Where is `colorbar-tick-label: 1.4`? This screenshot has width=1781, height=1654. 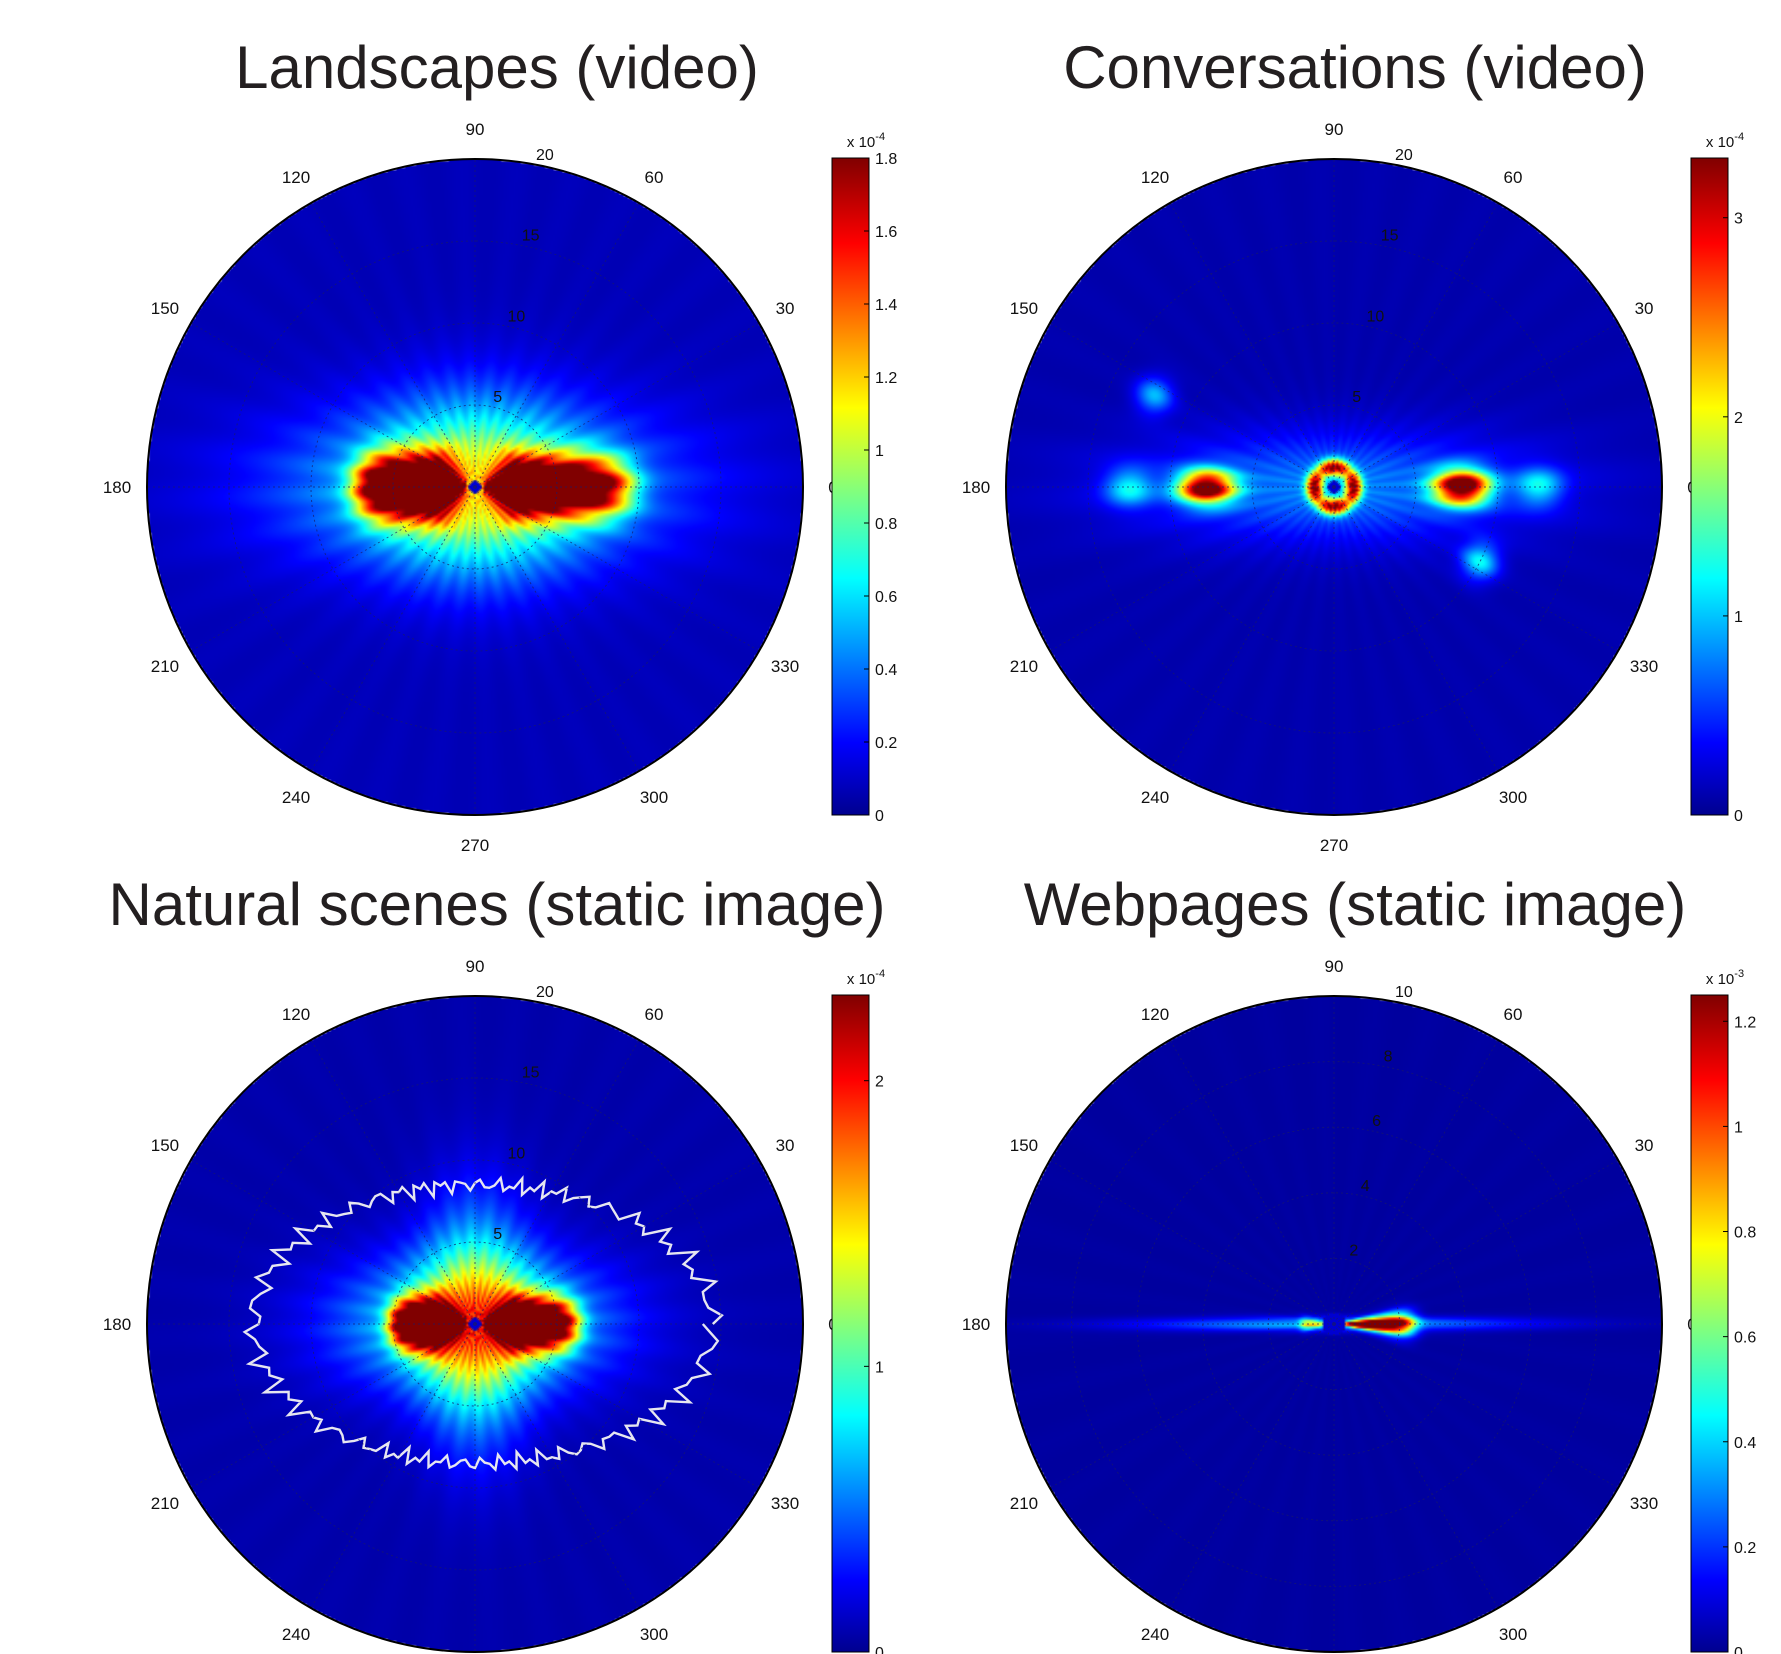 colorbar-tick-label: 1.4 is located at coordinates (886, 305).